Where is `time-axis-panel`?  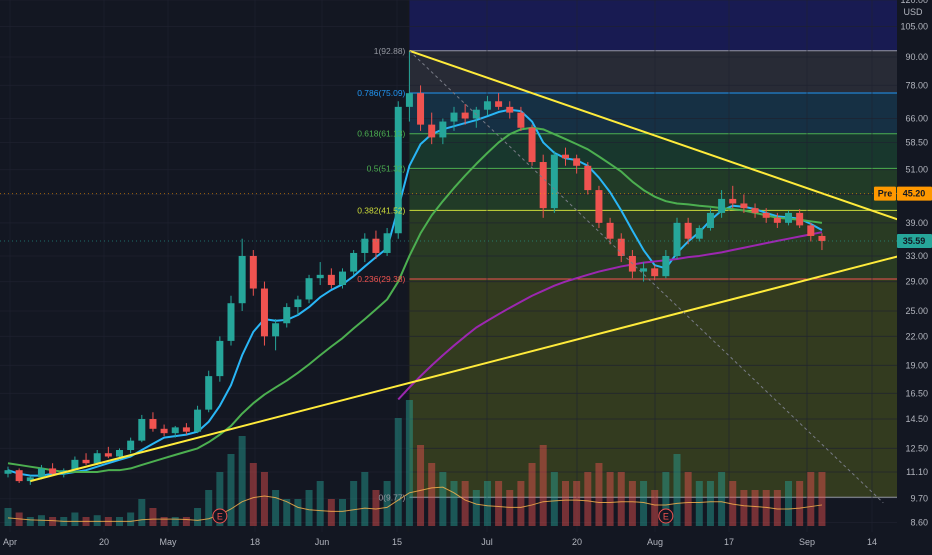
time-axis-panel is located at coordinates (466, 541).